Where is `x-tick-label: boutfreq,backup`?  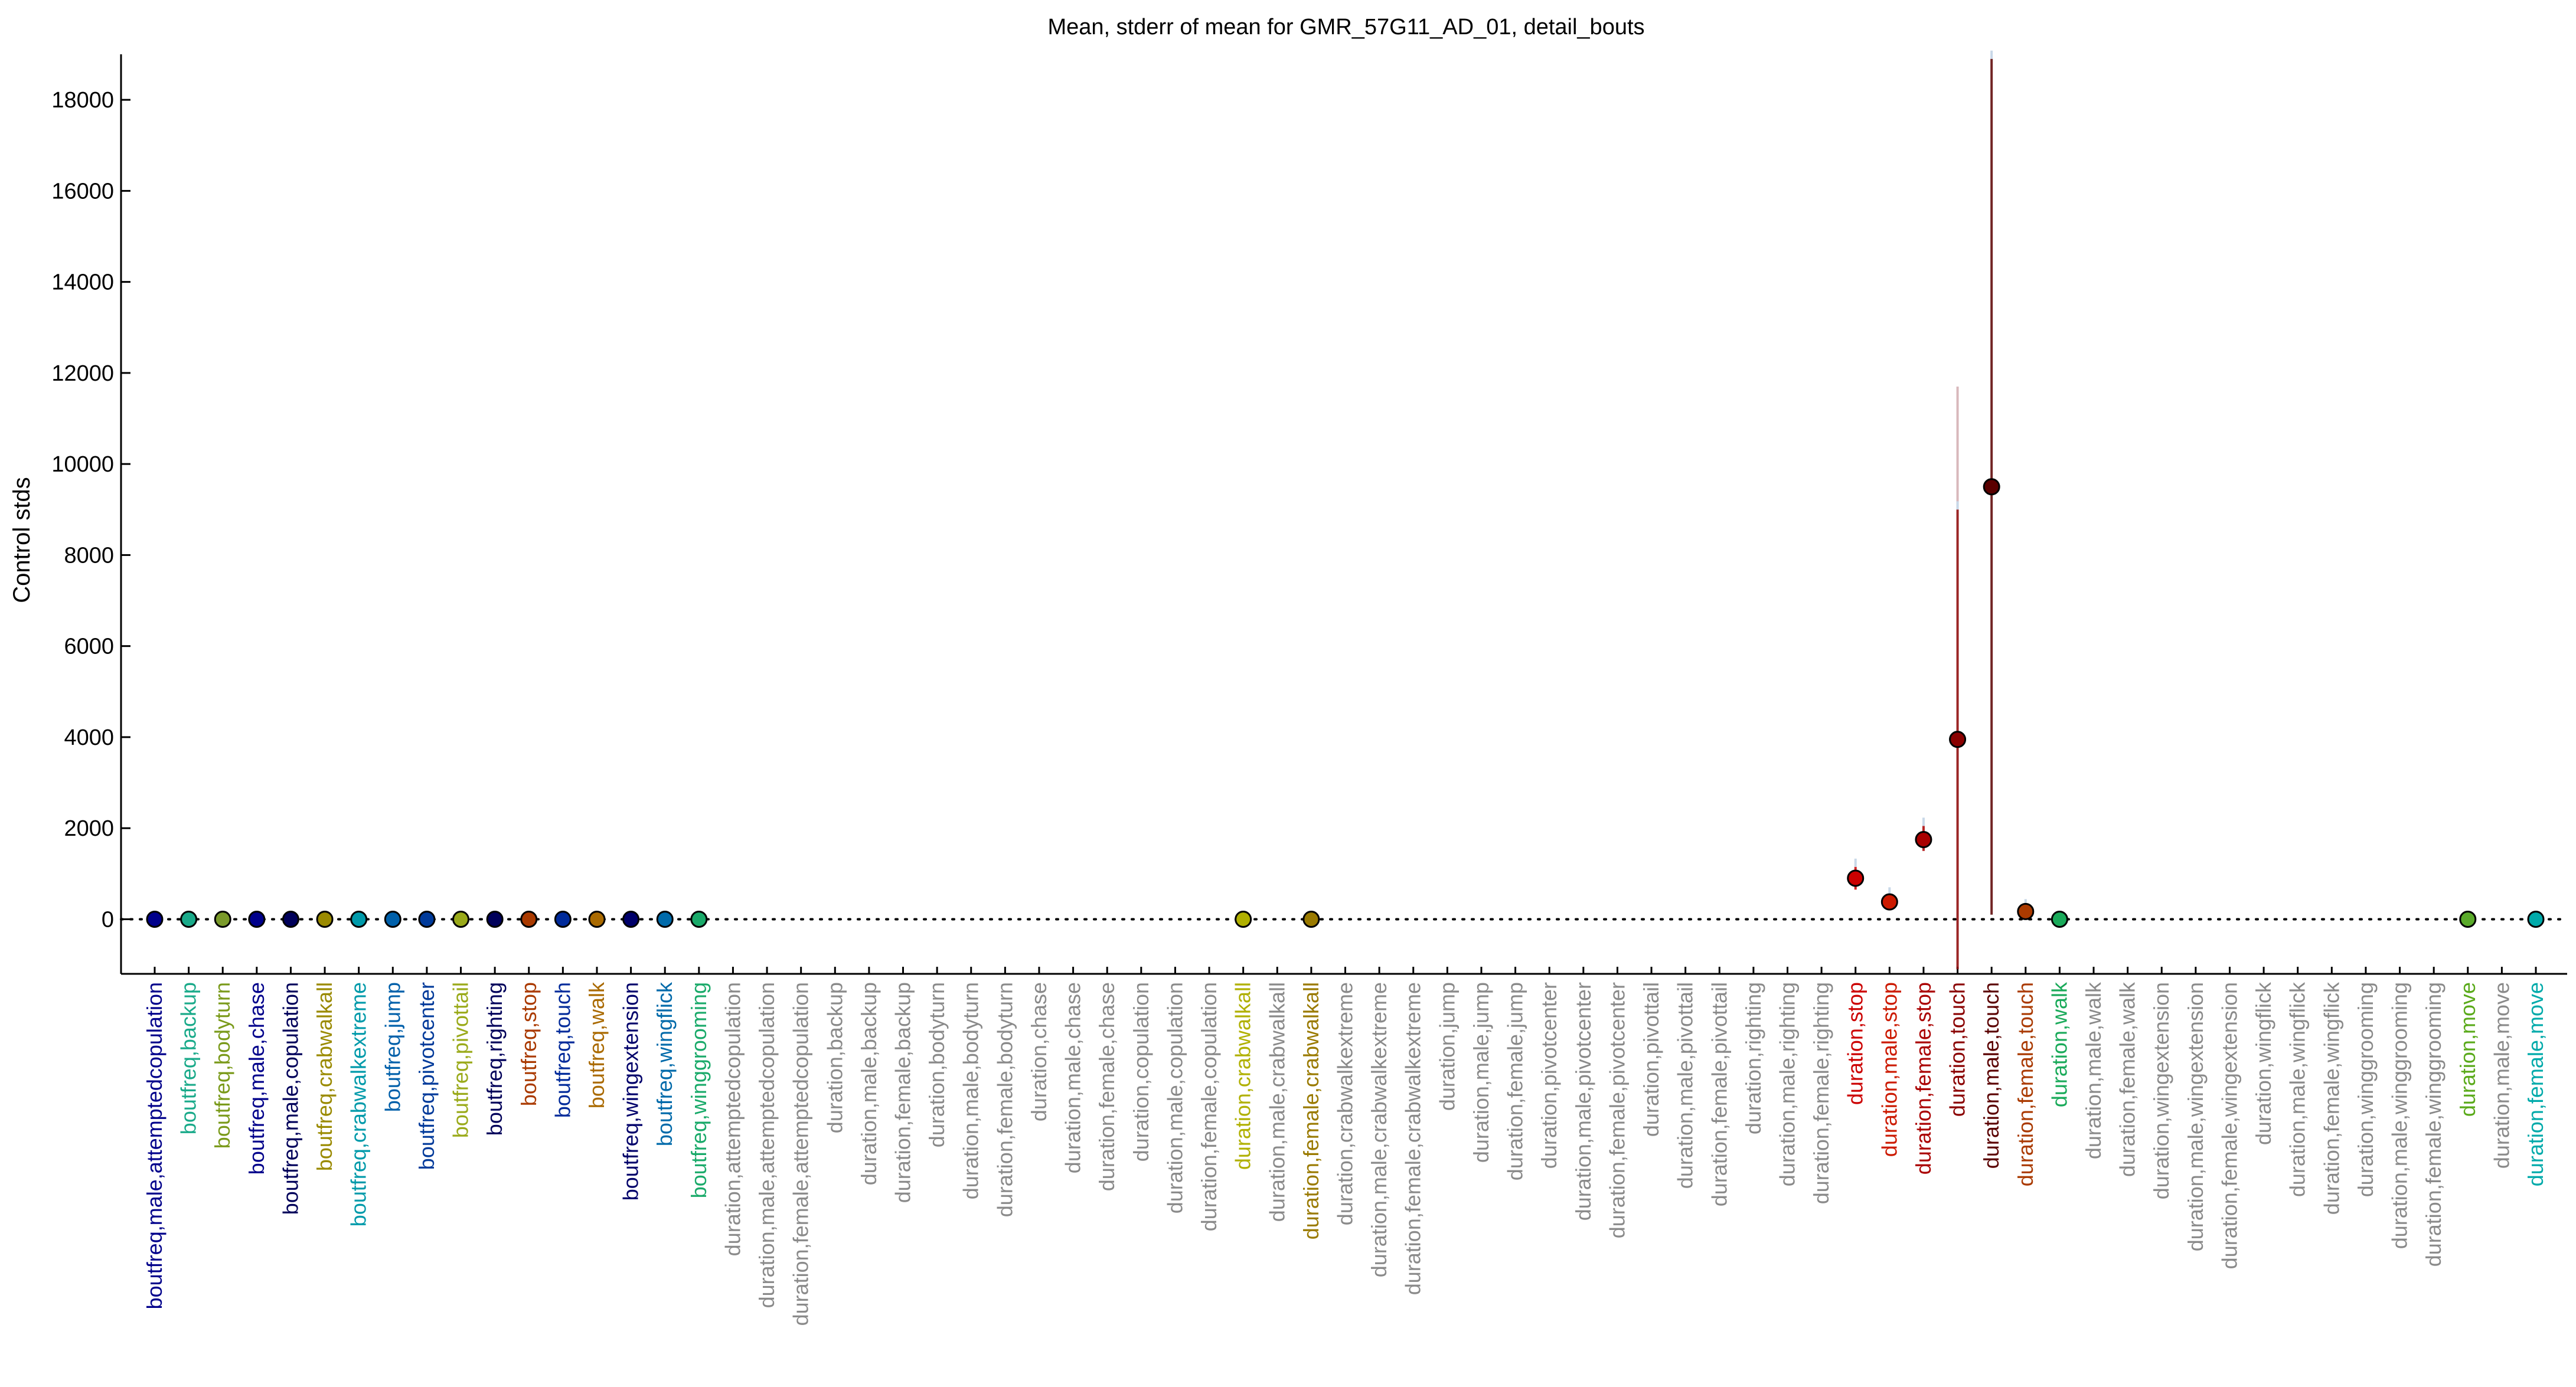
x-tick-label: boutfreq,backup is located at coordinates (189, 1058).